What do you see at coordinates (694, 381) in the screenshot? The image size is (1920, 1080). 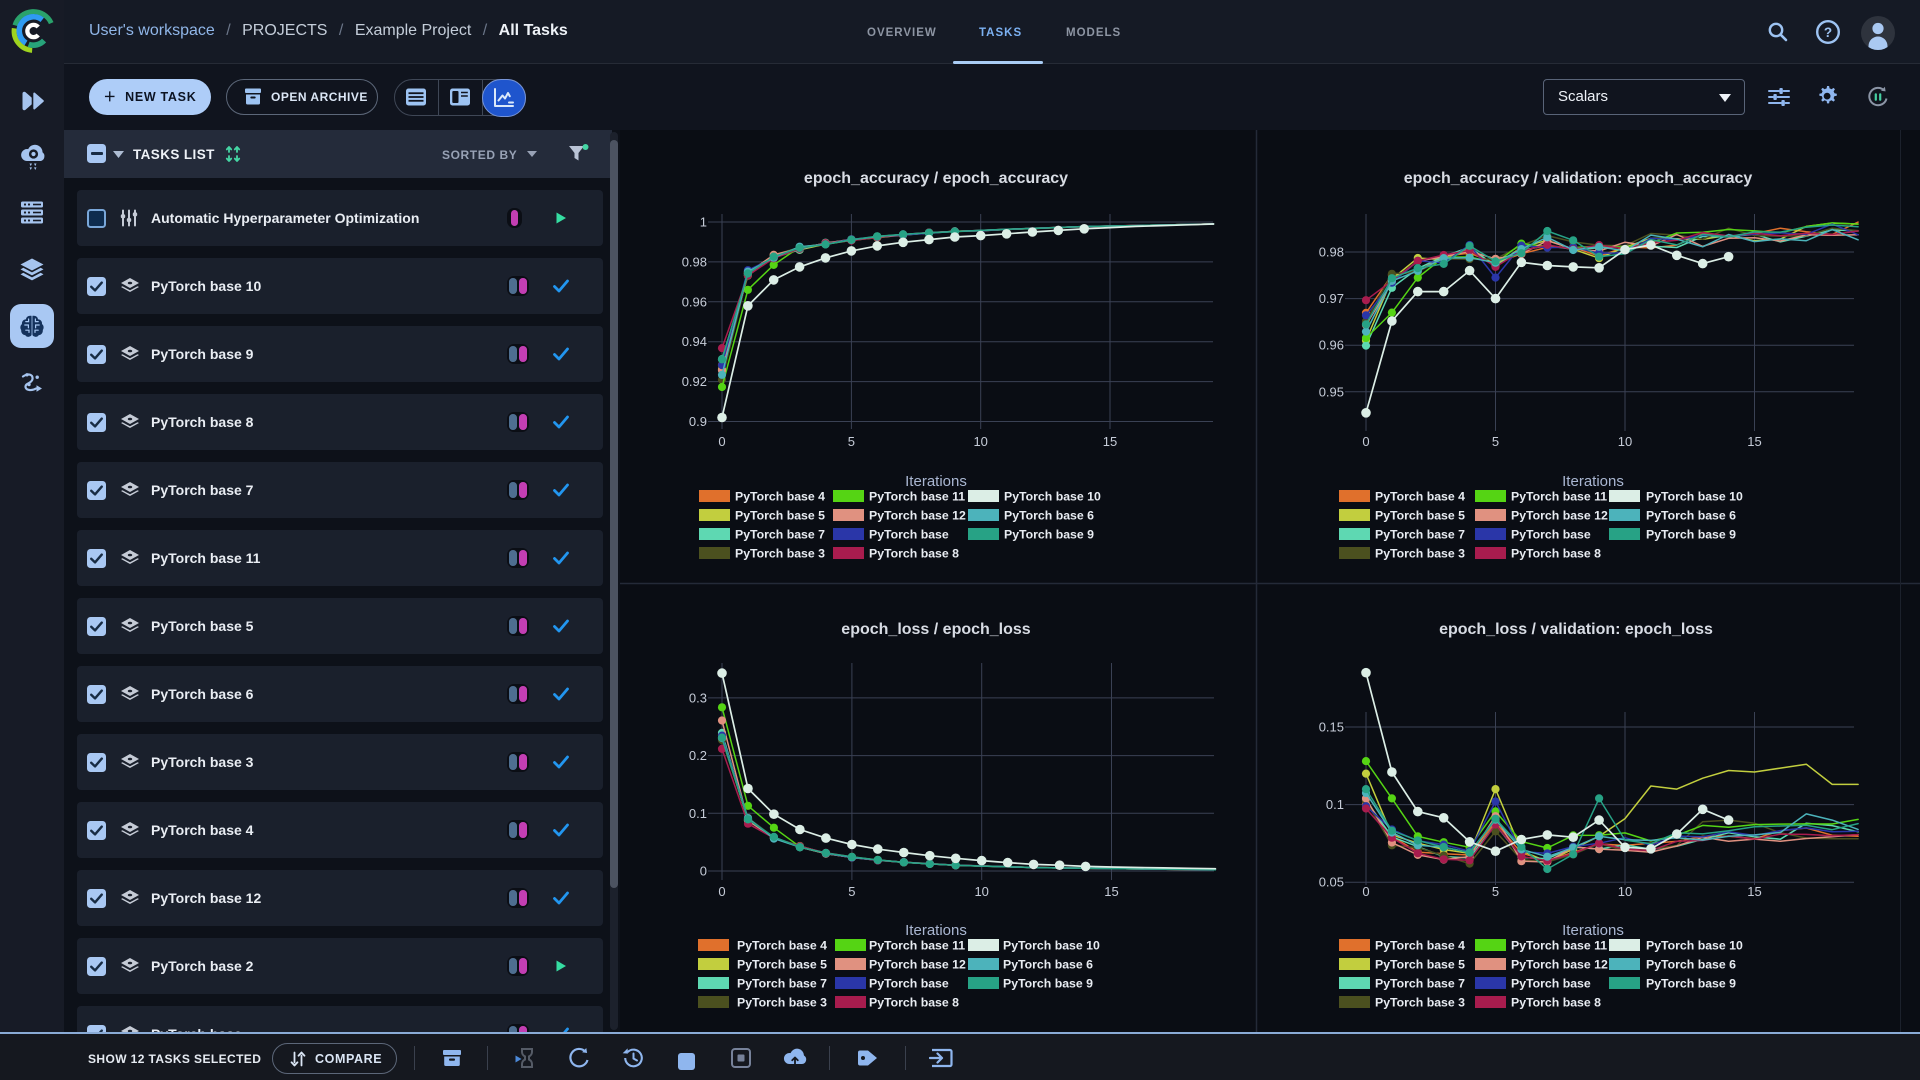 I see `svg-text: 0.92` at bounding box center [694, 381].